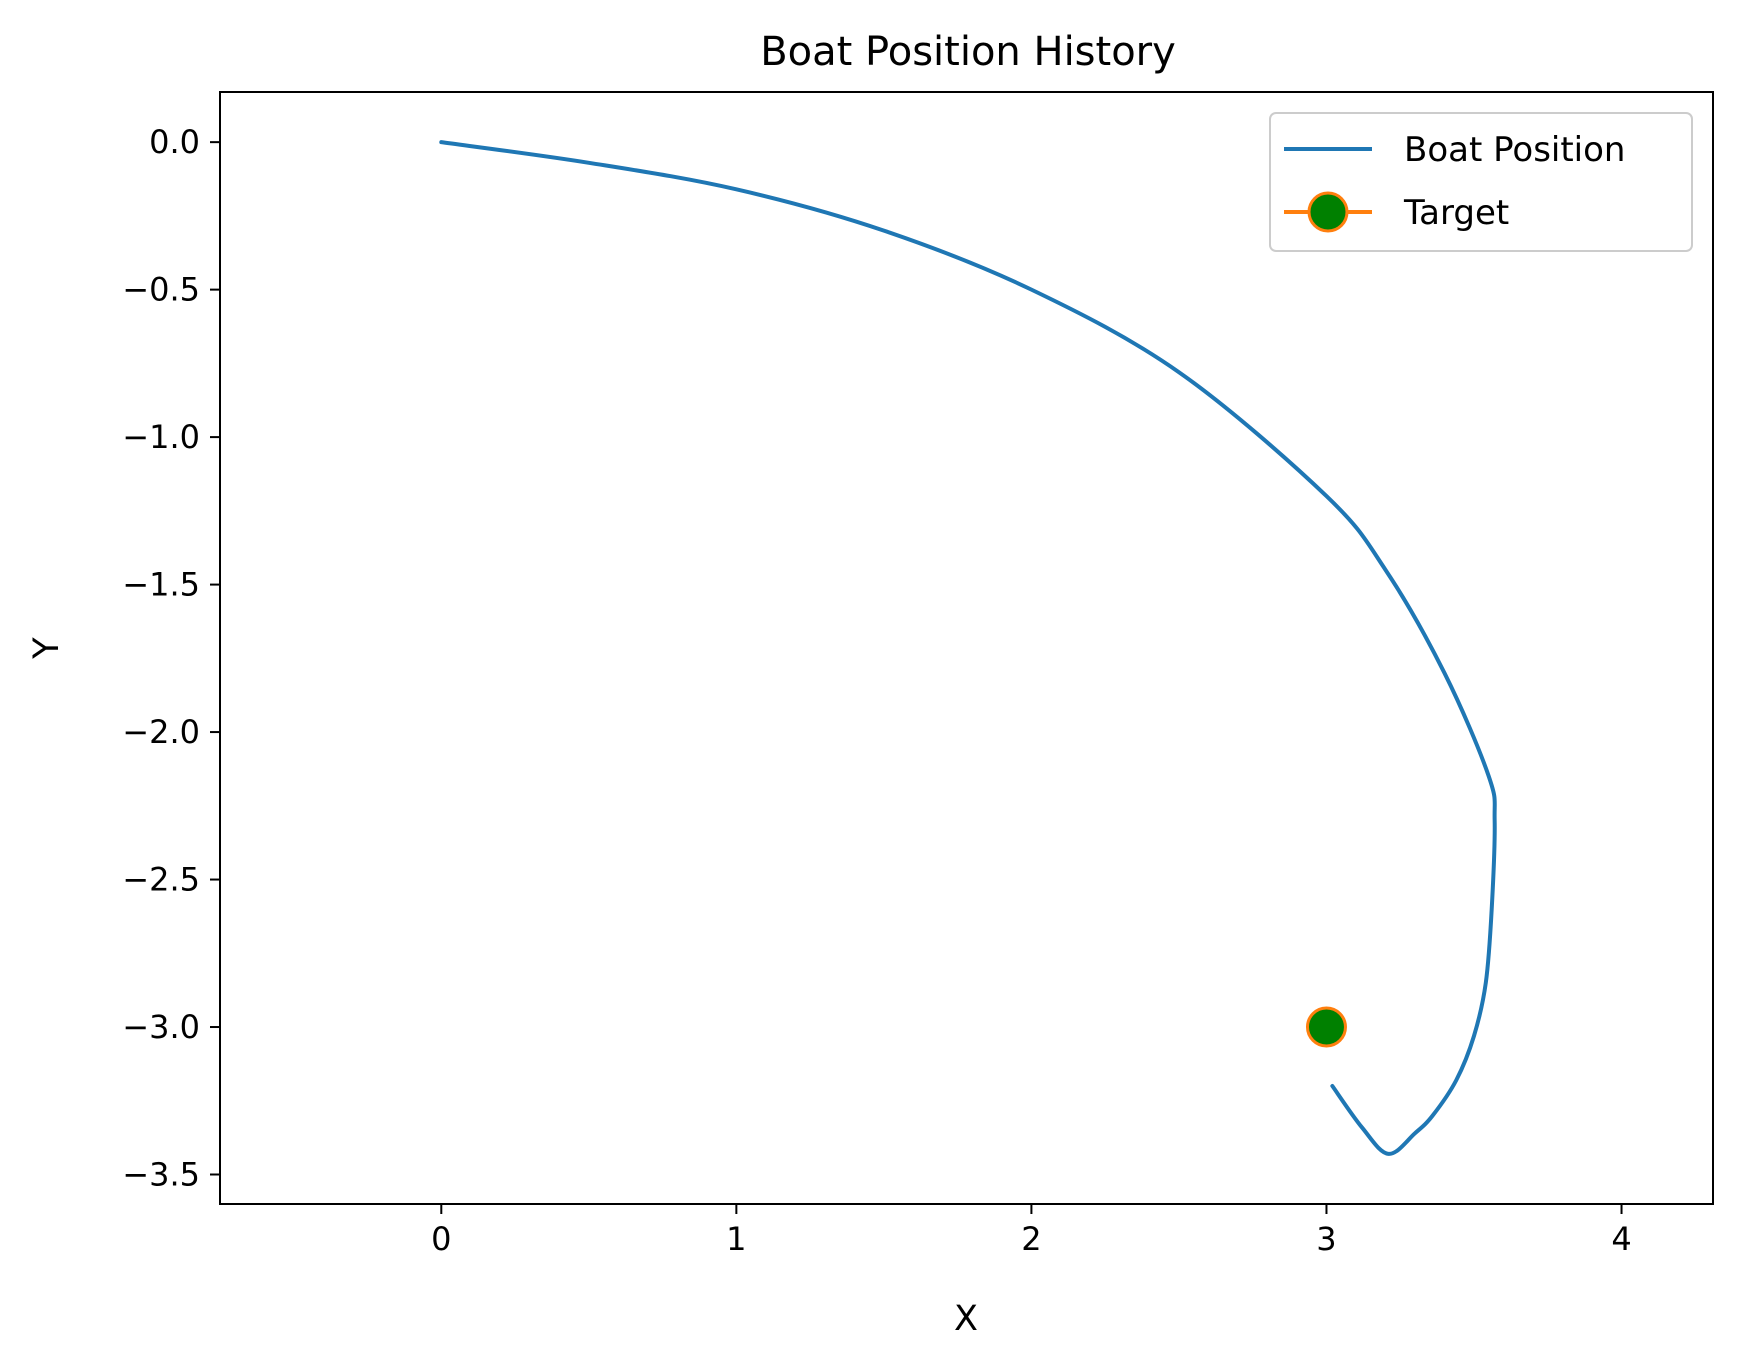 This screenshot has height=1361, width=1737. I want to click on legend: Boat Position Target, so click(1481, 182).